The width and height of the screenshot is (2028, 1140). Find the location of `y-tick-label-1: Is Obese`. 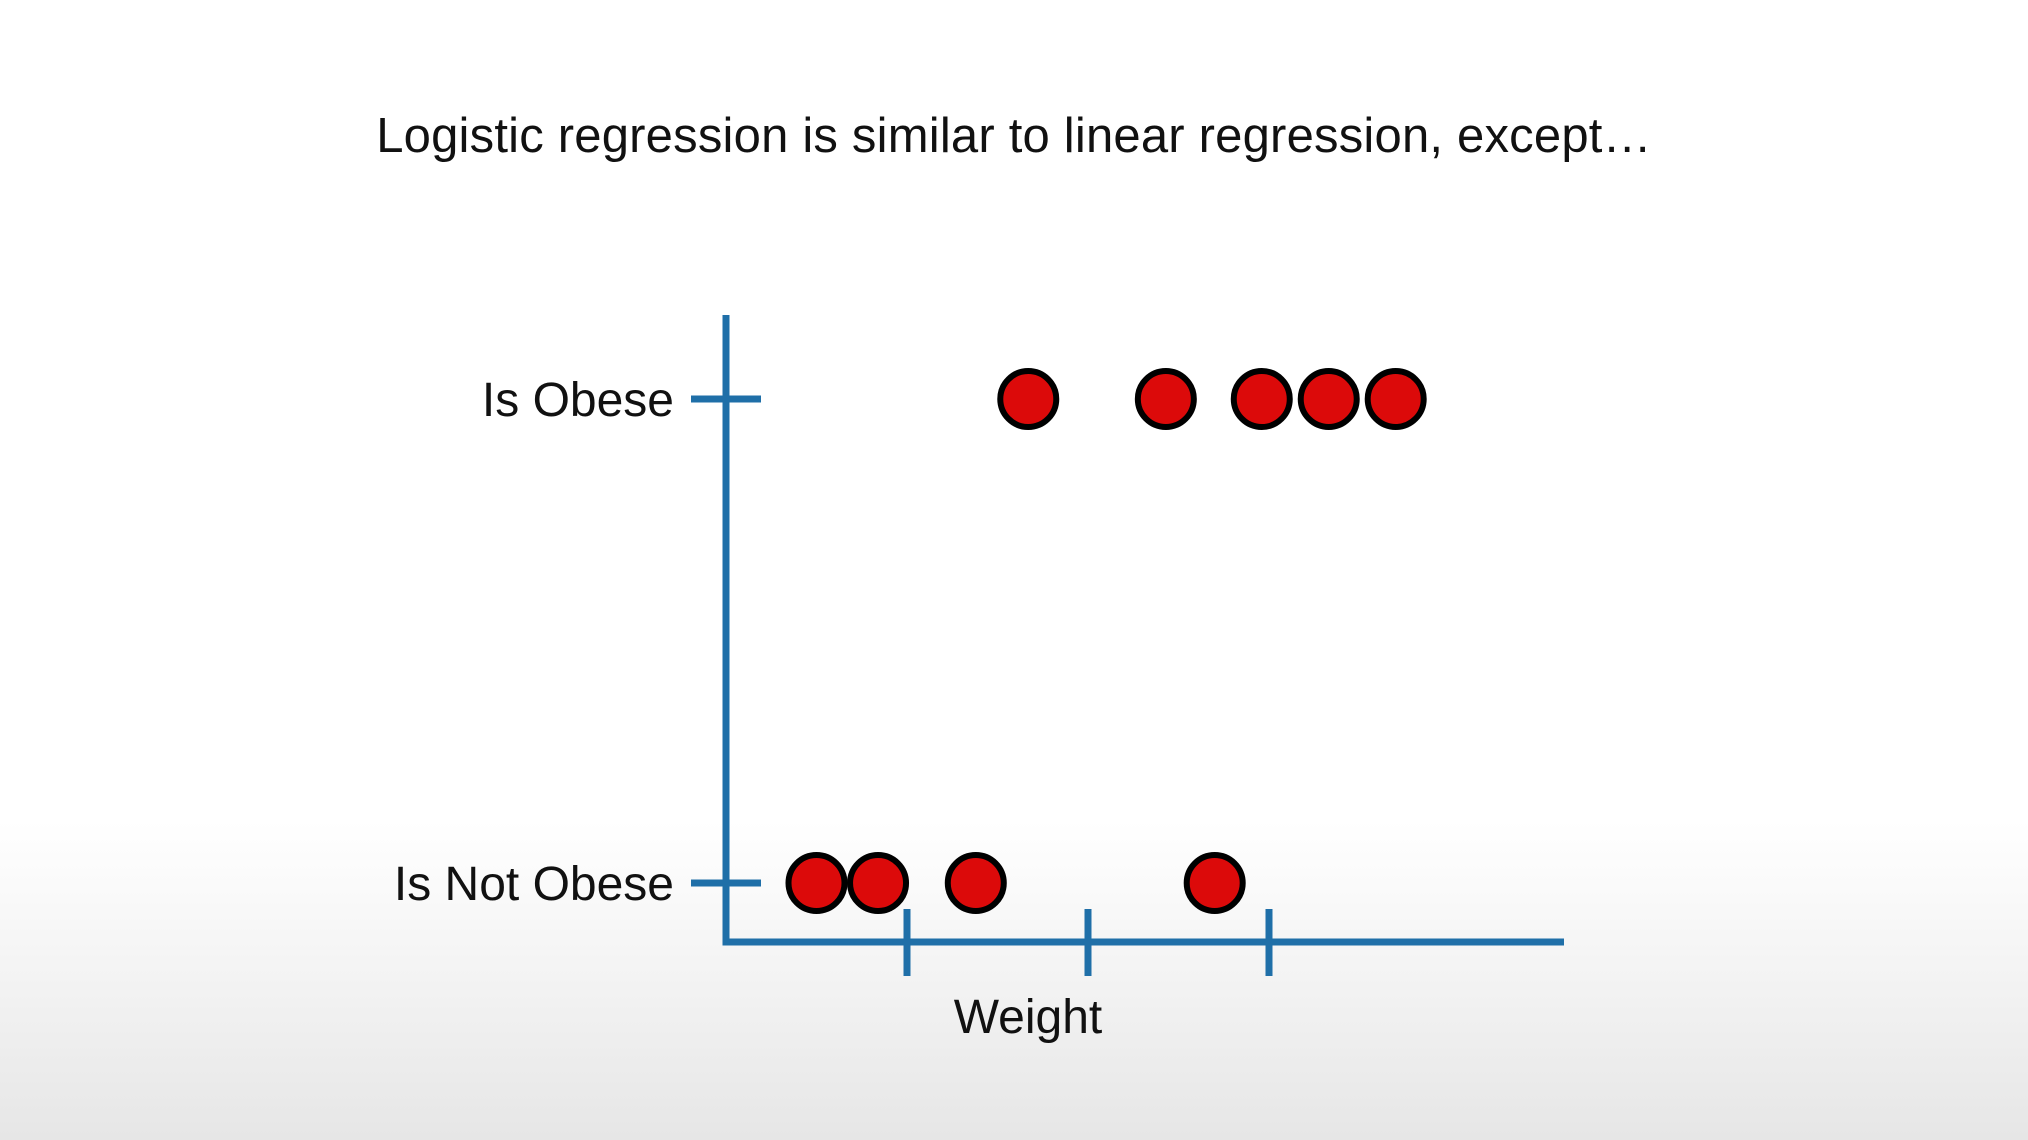

y-tick-label-1: Is Obese is located at coordinates (578, 400).